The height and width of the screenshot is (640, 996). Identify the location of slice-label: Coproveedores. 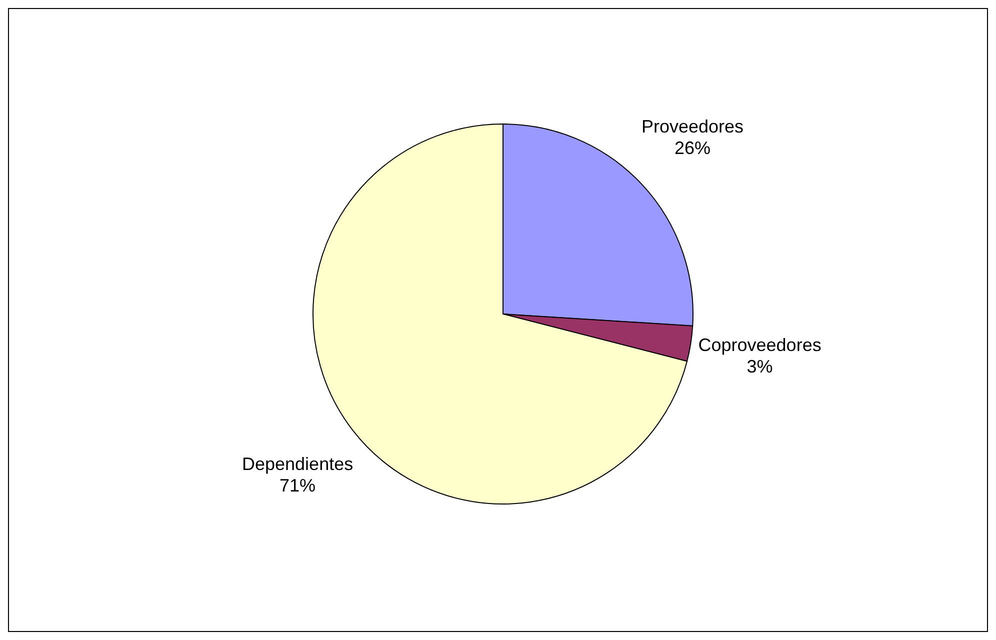
(760, 345).